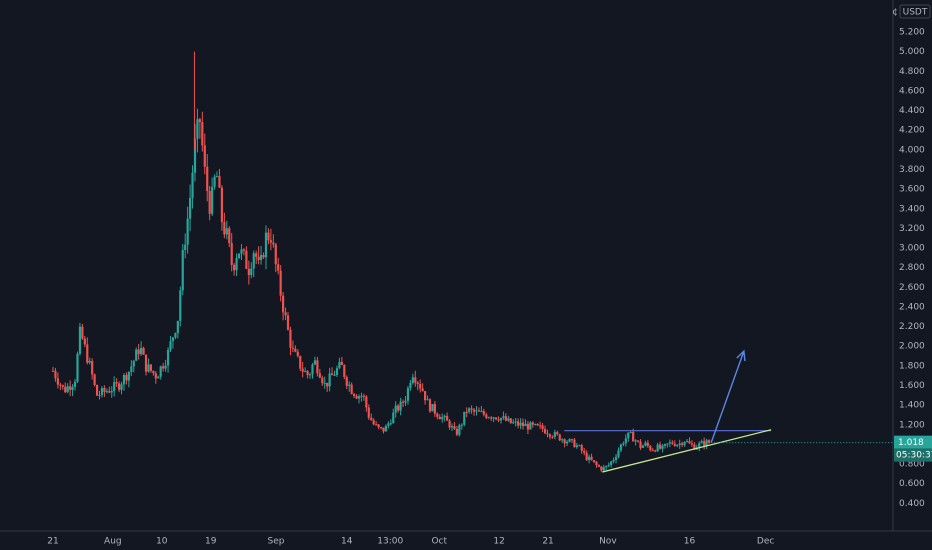 Image resolution: width=932 pixels, height=550 pixels. Describe the element at coordinates (912, 150) in the screenshot. I see `price-tick-label: 4.000` at that location.